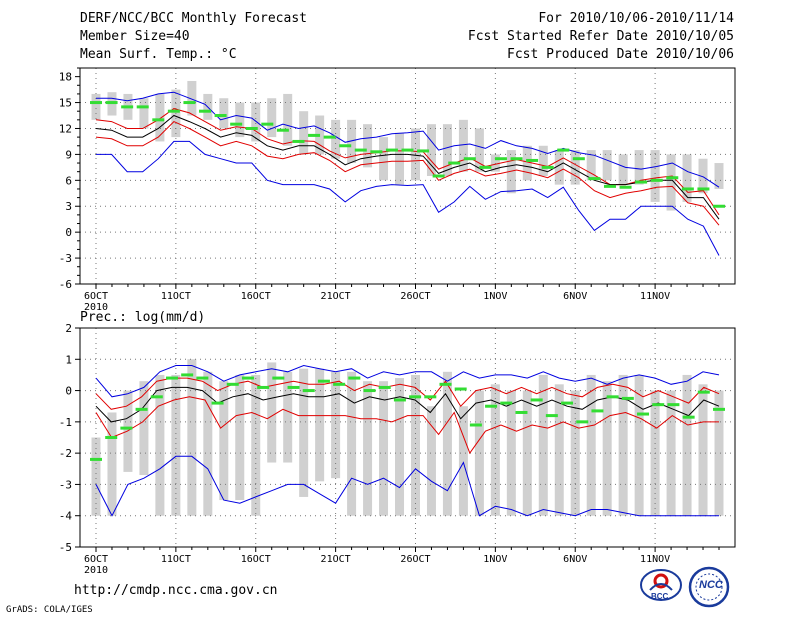 The width and height of the screenshot is (800, 618). Describe the element at coordinates (68, 391) in the screenshot. I see `prec-ytick-label-0: 0` at that location.